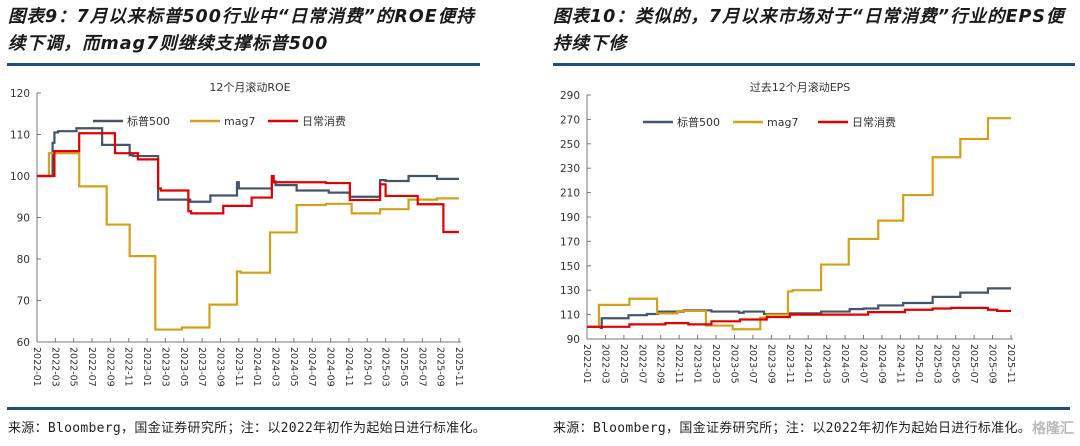 The image size is (1080, 446). I want to click on watermark-logo: 格隆汇, so click(1053, 429).